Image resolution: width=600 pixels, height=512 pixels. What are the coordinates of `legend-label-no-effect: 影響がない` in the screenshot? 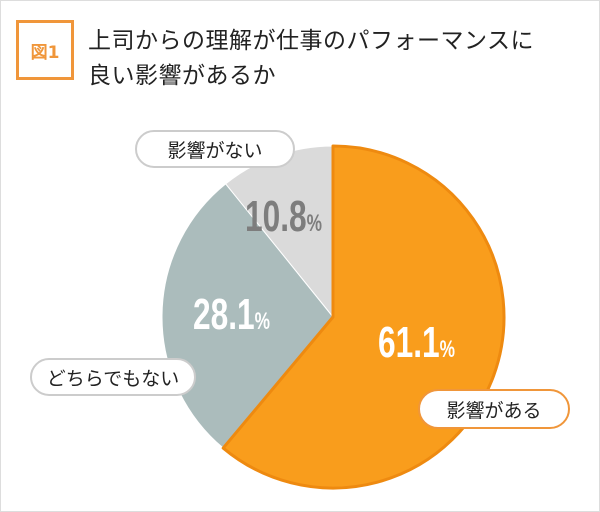 It's located at (215, 149).